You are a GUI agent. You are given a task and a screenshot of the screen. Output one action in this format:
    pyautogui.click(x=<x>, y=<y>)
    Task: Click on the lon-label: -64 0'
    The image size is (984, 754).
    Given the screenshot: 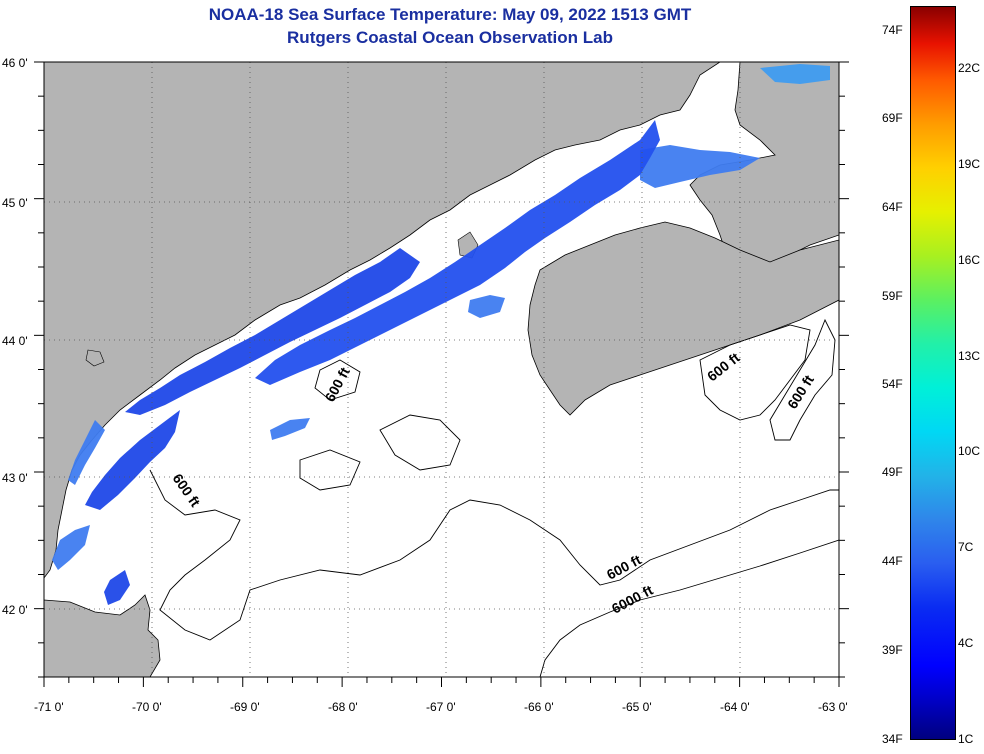 What is the action you would take?
    pyautogui.click(x=735, y=707)
    